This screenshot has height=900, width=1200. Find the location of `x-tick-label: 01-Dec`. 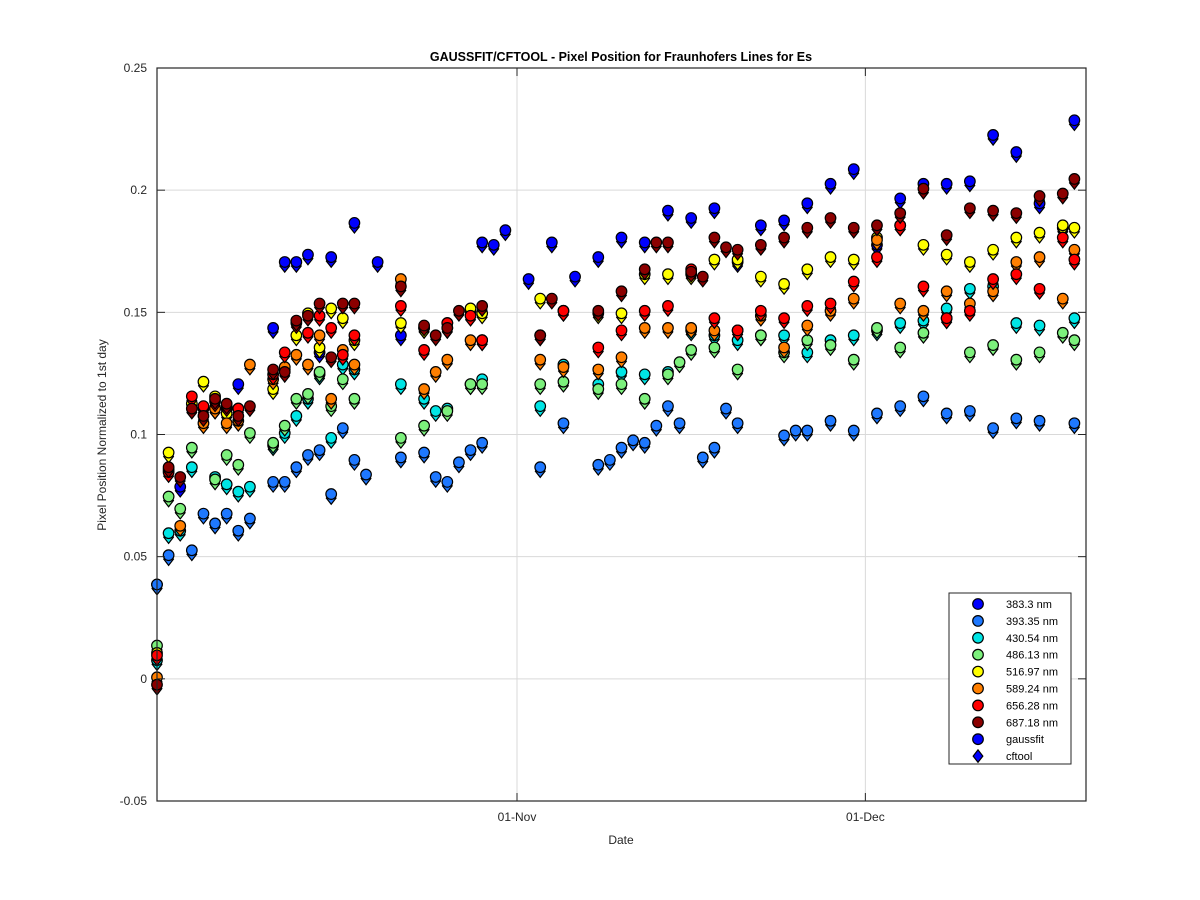

x-tick-label: 01-Dec is located at coordinates (865, 817).